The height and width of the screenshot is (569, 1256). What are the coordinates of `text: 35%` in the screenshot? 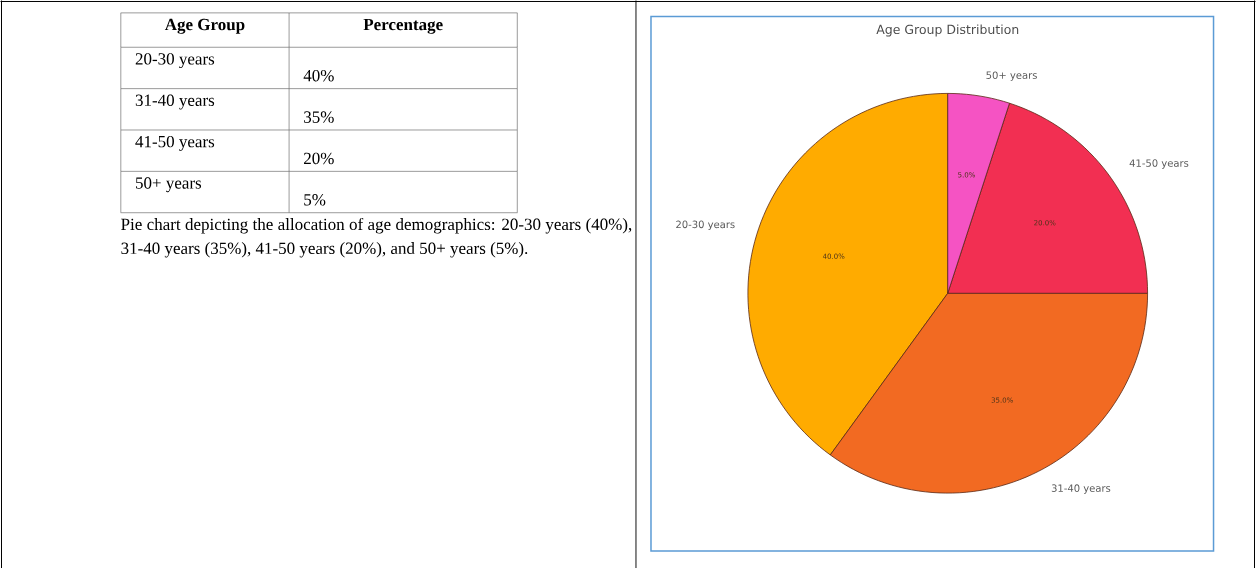 It's located at (319, 117).